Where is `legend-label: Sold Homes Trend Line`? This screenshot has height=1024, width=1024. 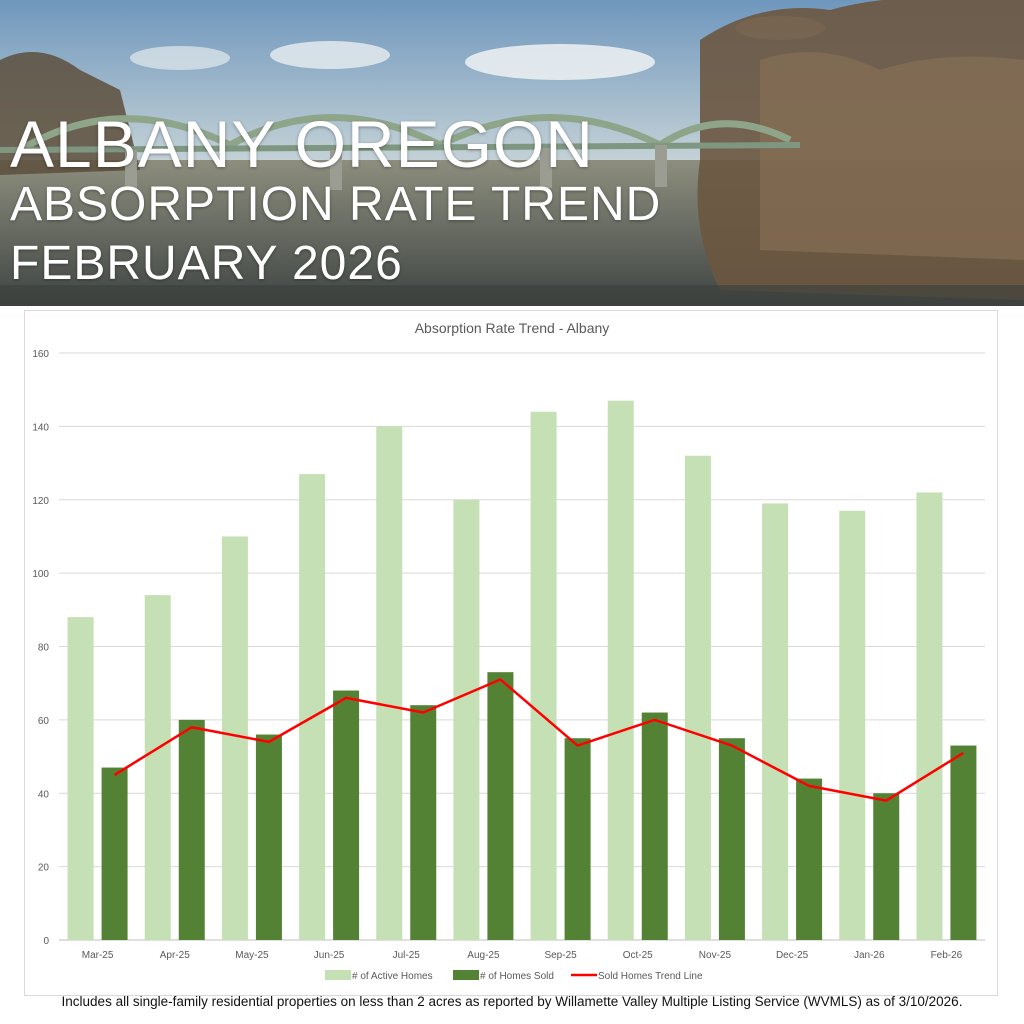
legend-label: Sold Homes Trend Line is located at coordinates (650, 976).